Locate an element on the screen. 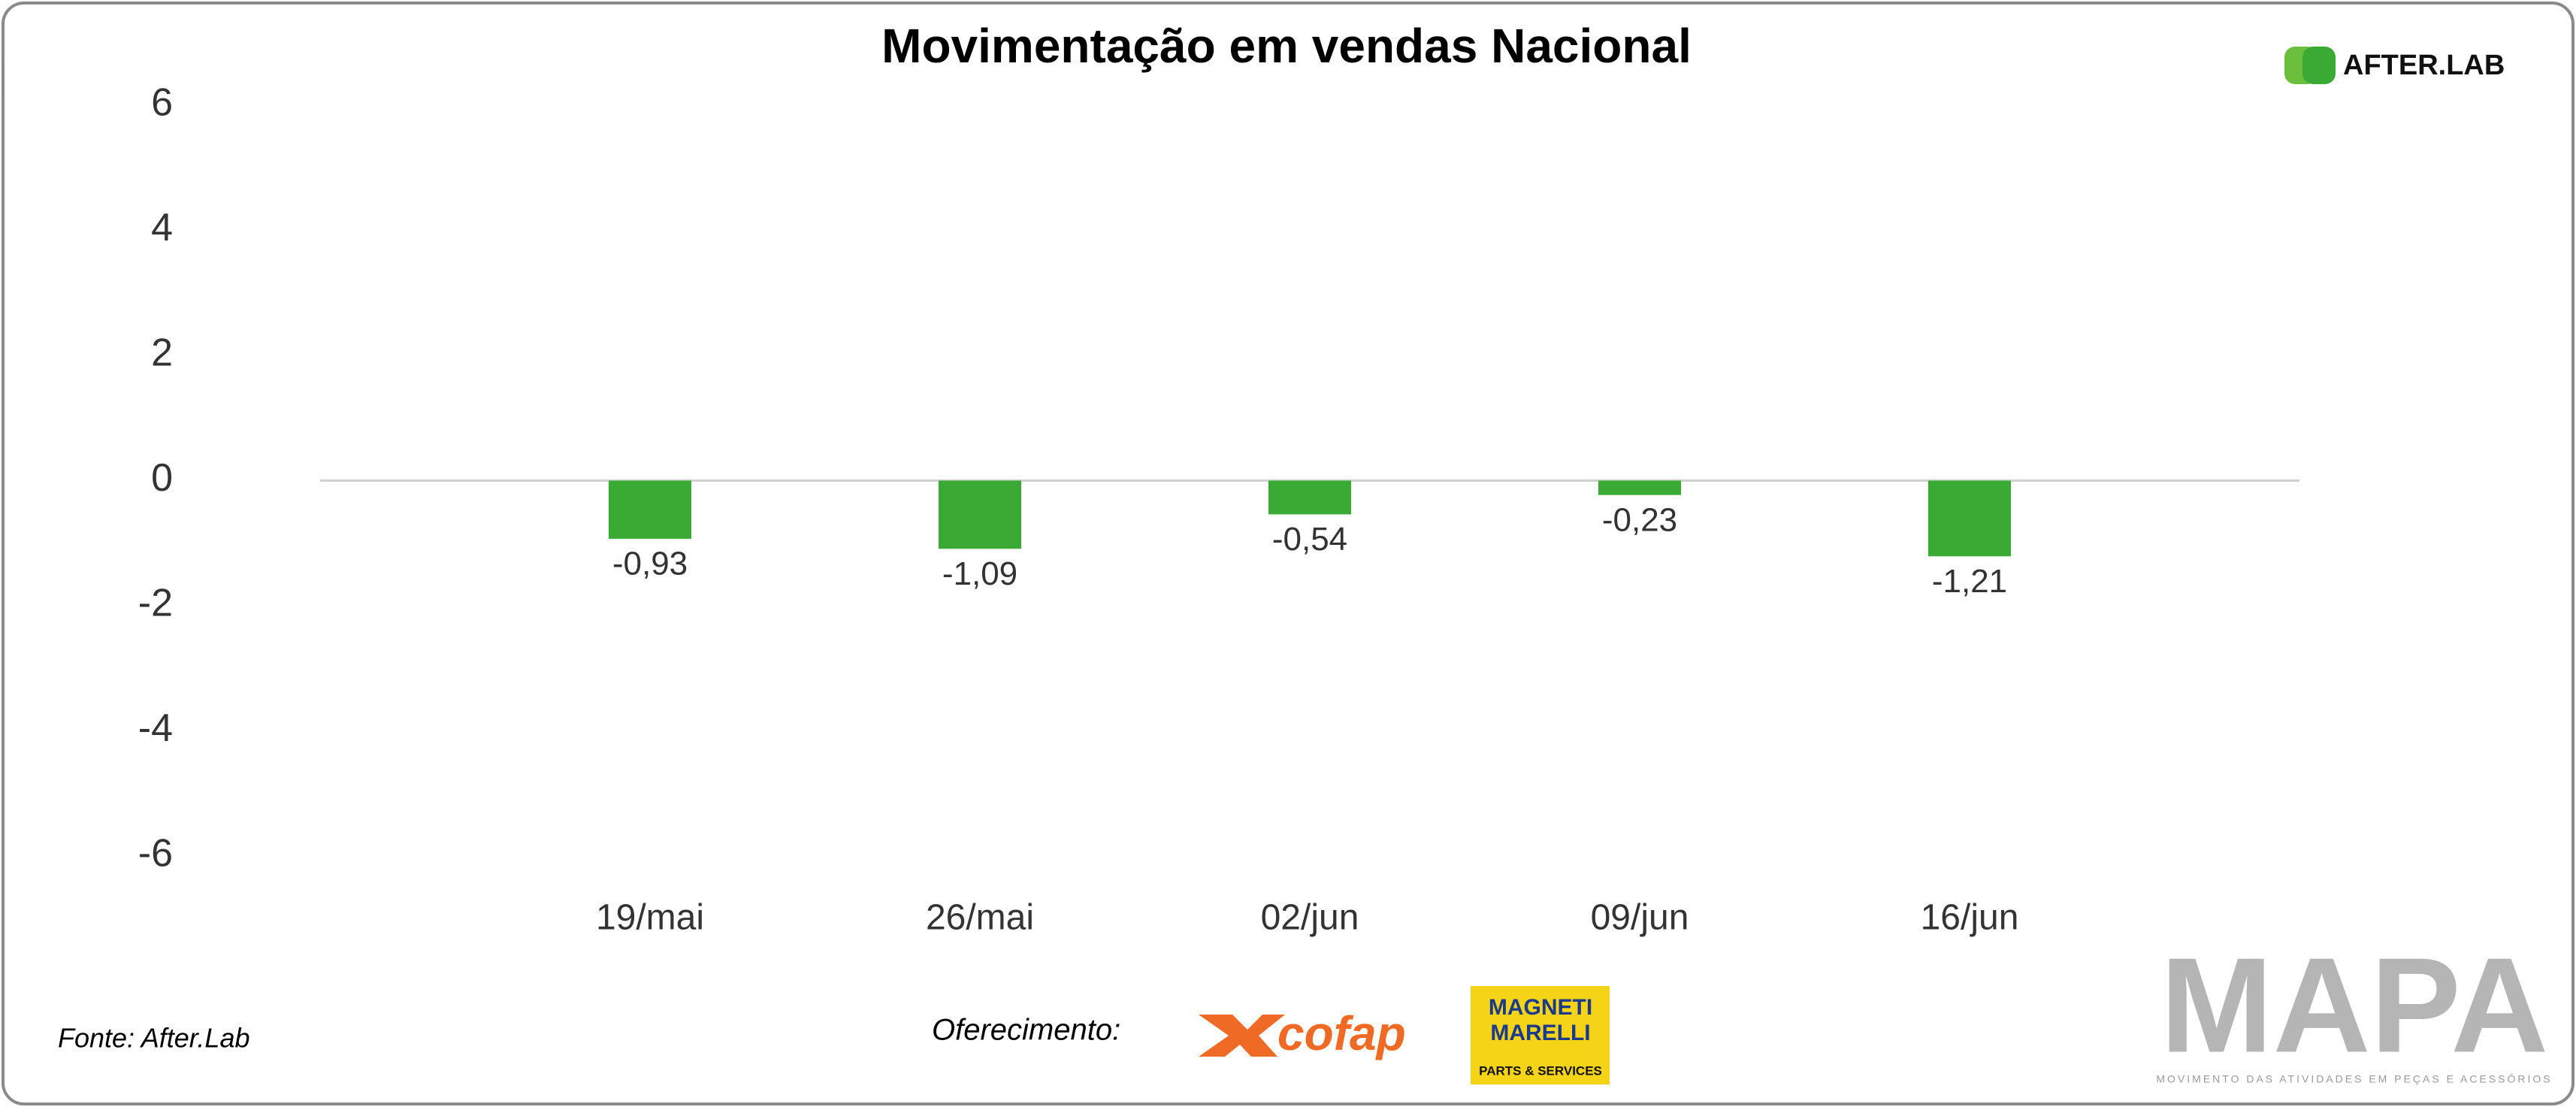  magneti-text: MAGNETI is located at coordinates (1541, 1007).